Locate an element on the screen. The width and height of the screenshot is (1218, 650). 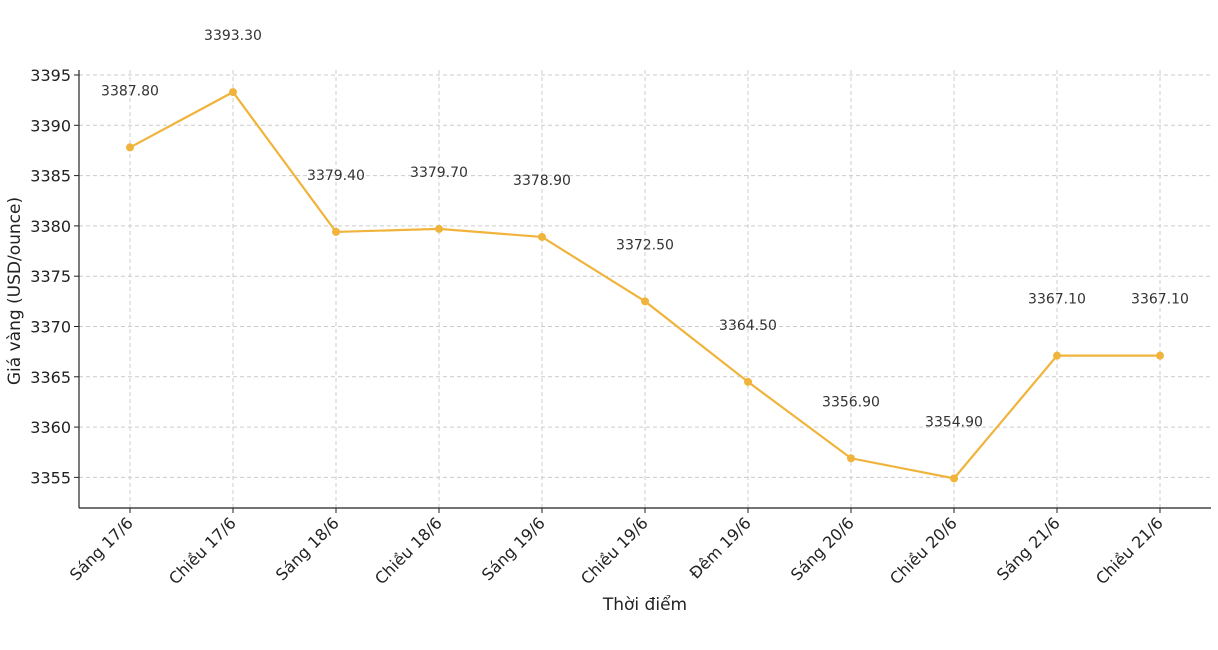
y-tick-label: 3355 is located at coordinates (50, 477).